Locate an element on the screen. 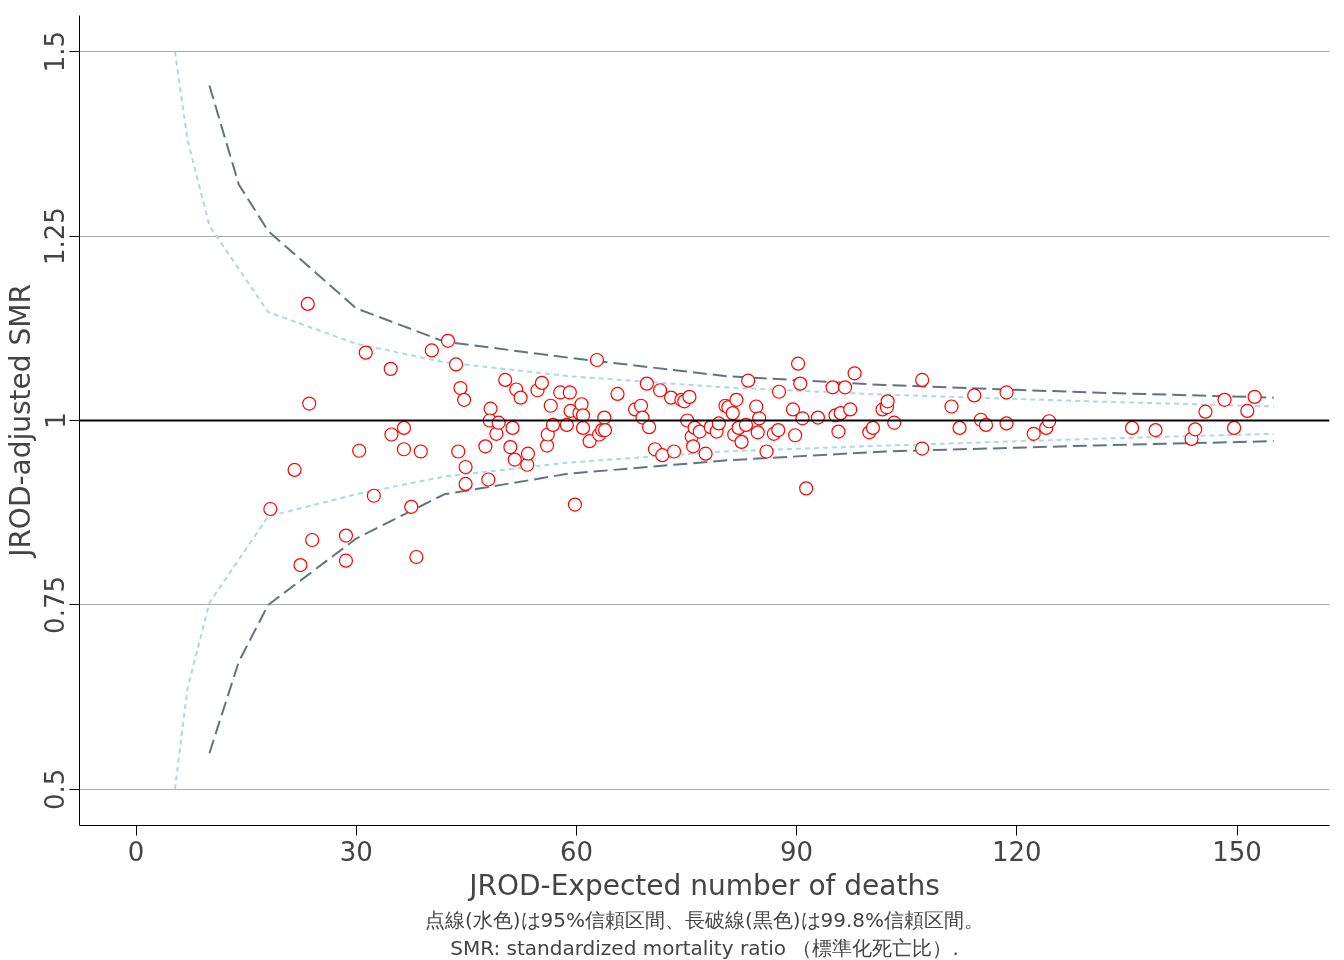 This screenshot has width=1344, height=960. y-axis-title: JROD-adjusted SMR is located at coordinates (20, 421).